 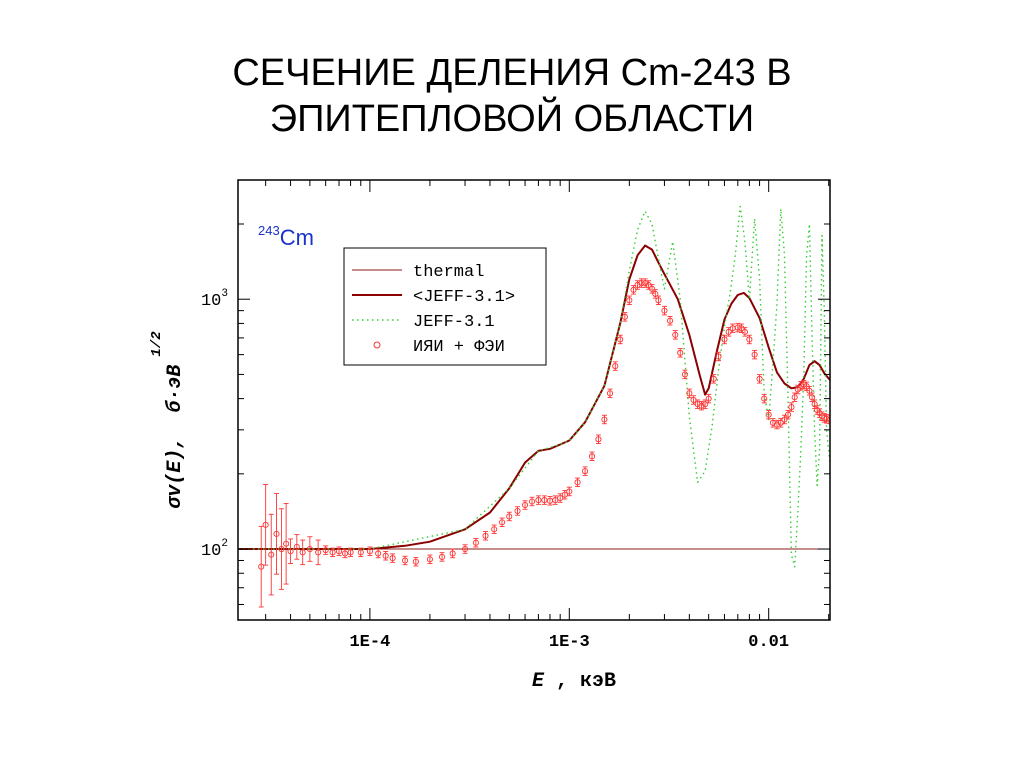 I want to click on slide-title-line-1: СЕЧЕНИЕ ДЕЛЕНИЯ Cm-243 В, so click(x=512, y=73).